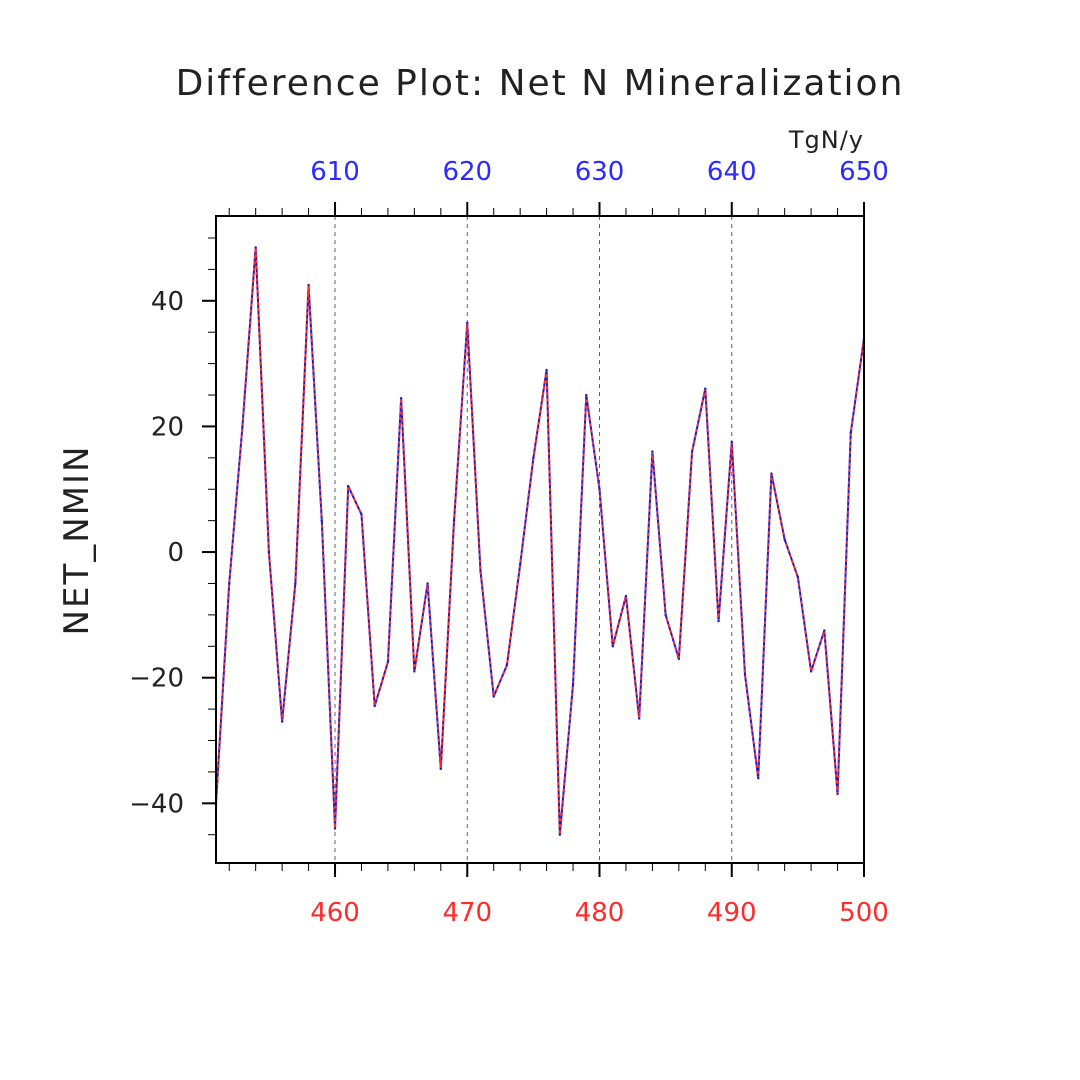 The image size is (1080, 1080). What do you see at coordinates (156, 679) in the screenshot?
I see `y-tick-label: −20` at bounding box center [156, 679].